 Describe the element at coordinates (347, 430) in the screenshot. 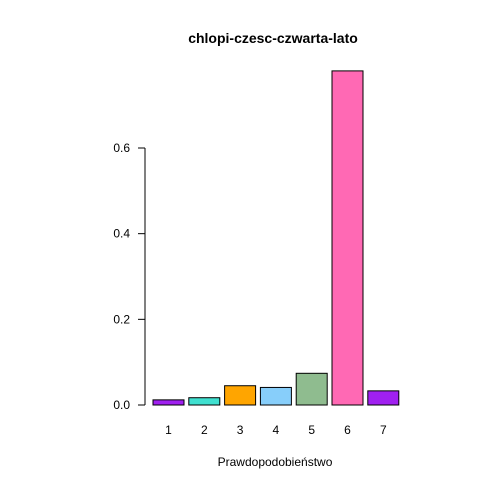

I see `x-tick-label: 6` at that location.